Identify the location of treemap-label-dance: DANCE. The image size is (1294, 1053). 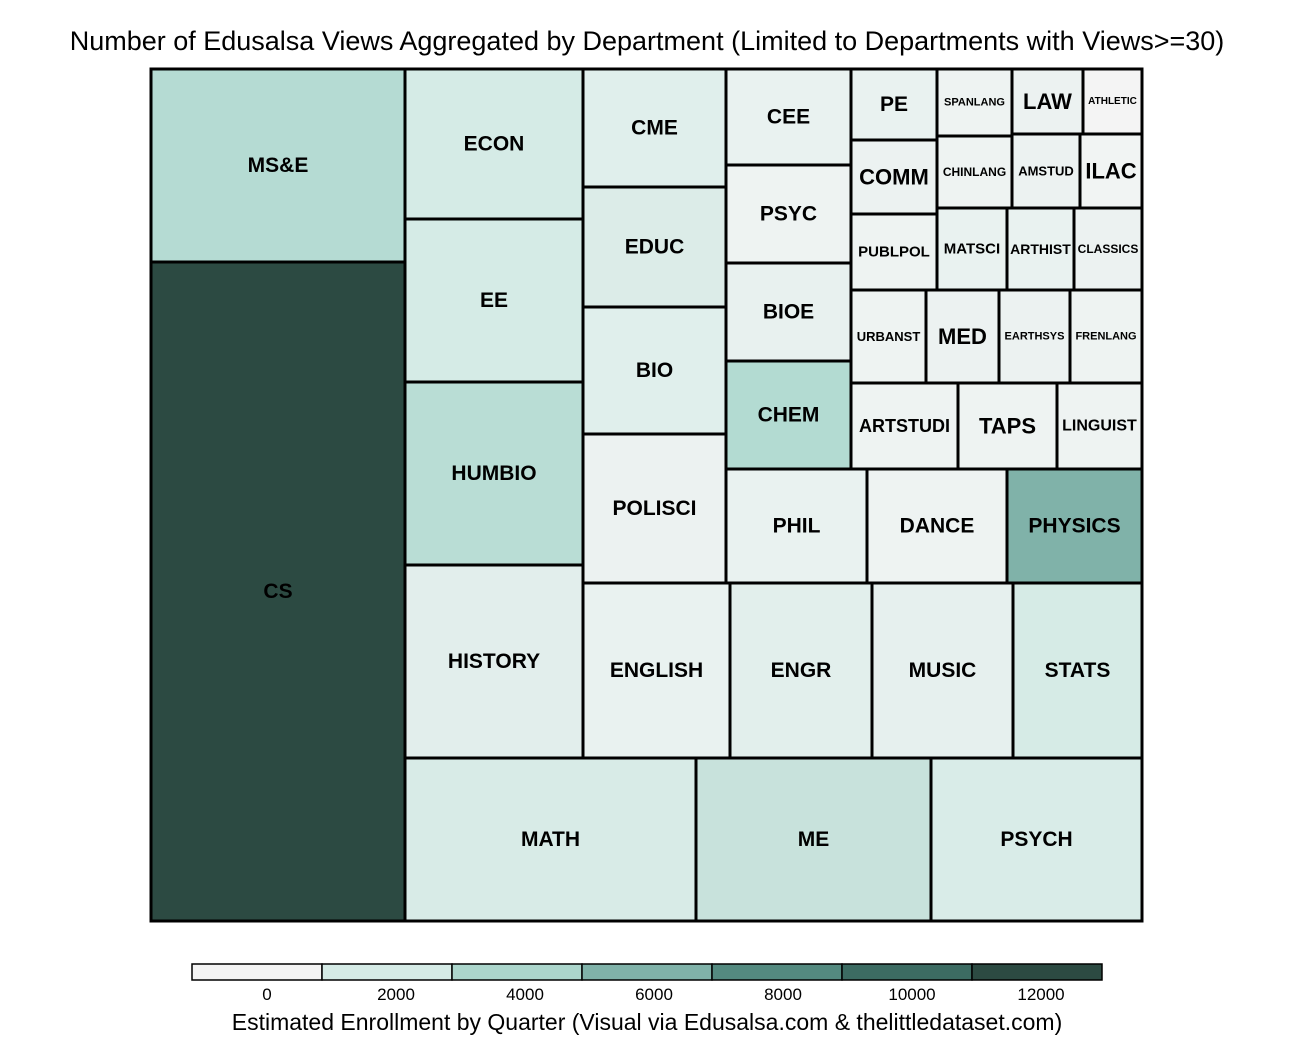
(937, 526).